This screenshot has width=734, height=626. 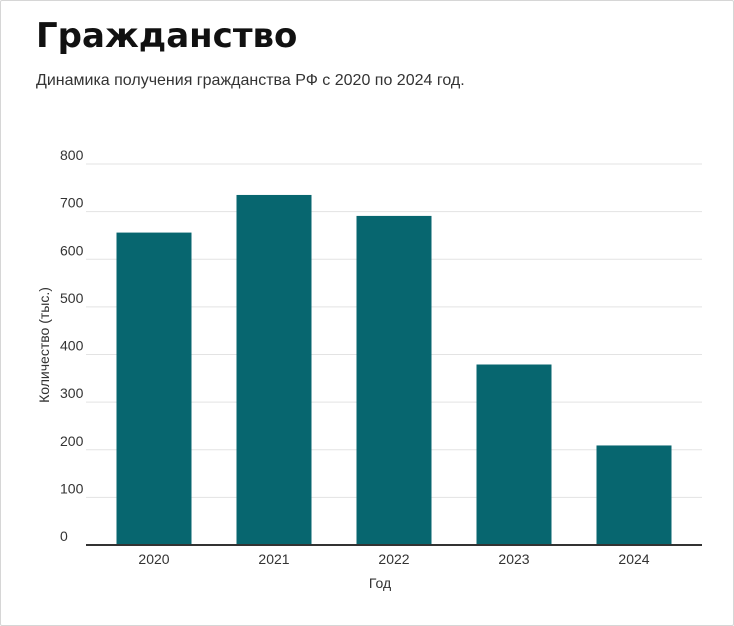 What do you see at coordinates (154, 388) in the screenshot?
I see `bar-2020` at bounding box center [154, 388].